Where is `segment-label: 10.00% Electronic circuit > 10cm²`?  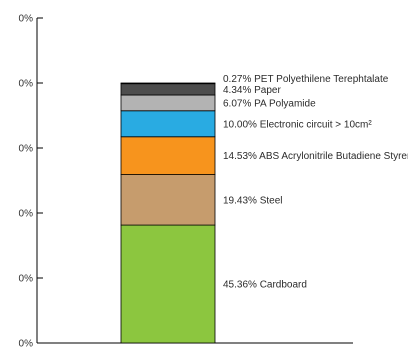 segment-label: 10.00% Electronic circuit > 10cm² is located at coordinates (297, 124).